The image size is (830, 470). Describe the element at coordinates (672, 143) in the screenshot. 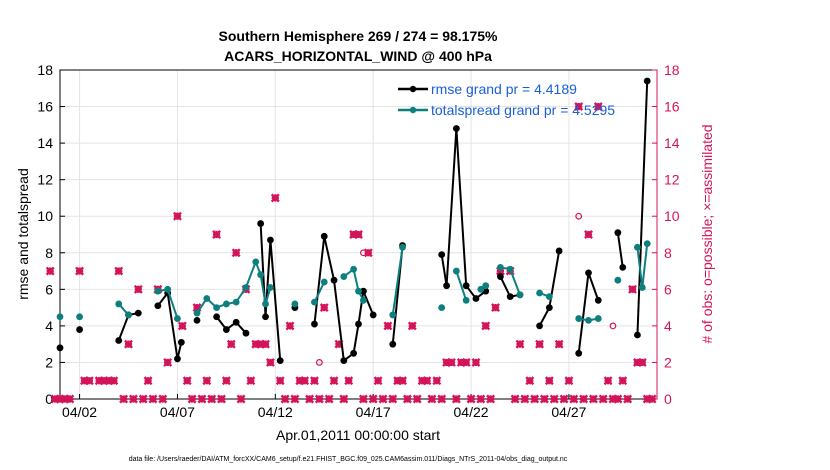

I see `y2-tick-label: 14` at that location.